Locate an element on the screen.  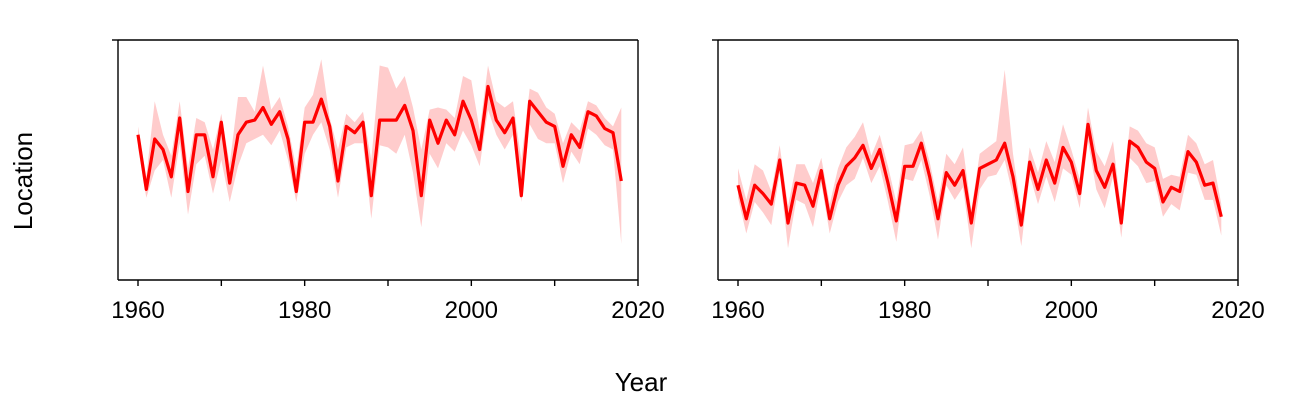
y-axis-title: Location is located at coordinates (23, 181).